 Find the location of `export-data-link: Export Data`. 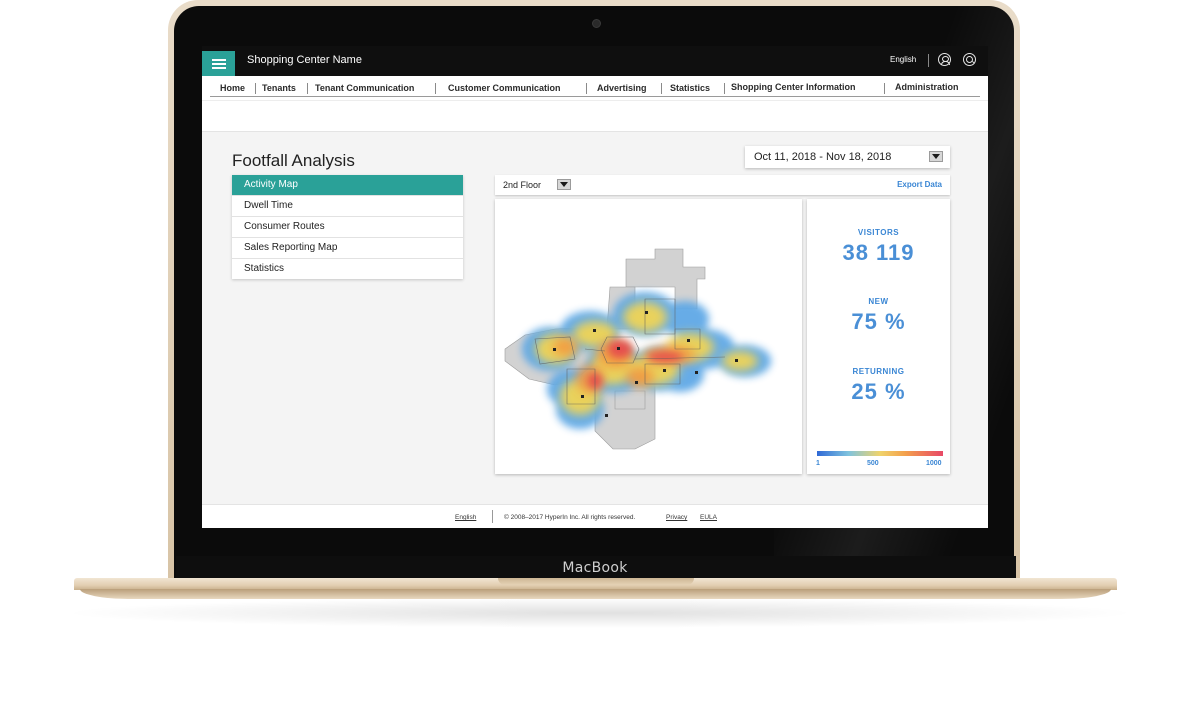

export-data-link: Export Data is located at coordinates (919, 184).